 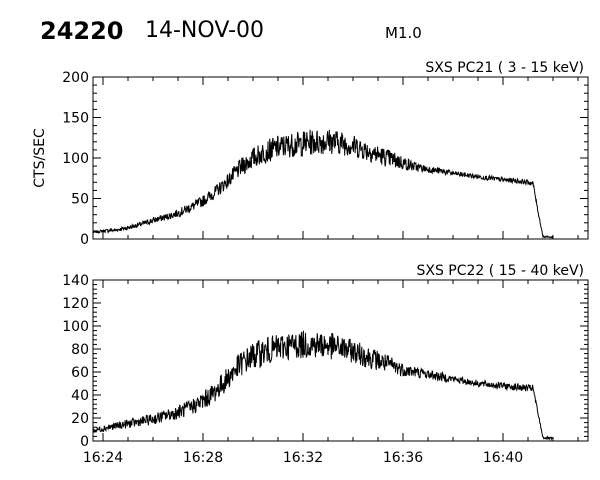 What do you see at coordinates (503, 458) in the screenshot?
I see `pc22-xtick-label: 16:40` at bounding box center [503, 458].